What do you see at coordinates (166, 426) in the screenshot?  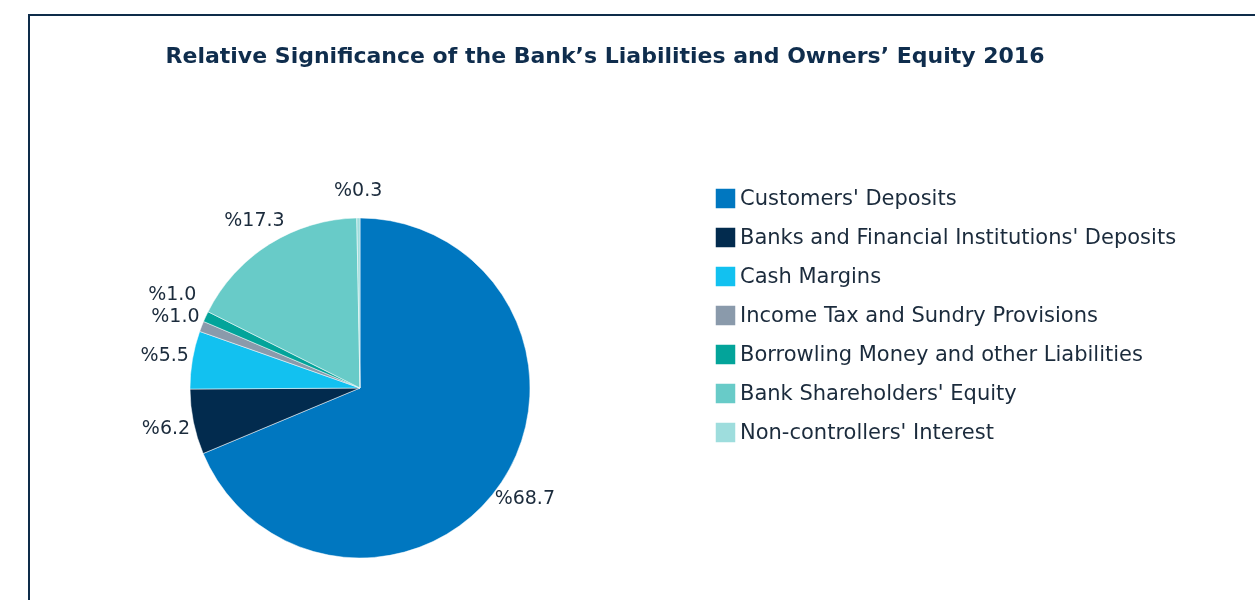 I see `data-label: %6.2` at bounding box center [166, 426].